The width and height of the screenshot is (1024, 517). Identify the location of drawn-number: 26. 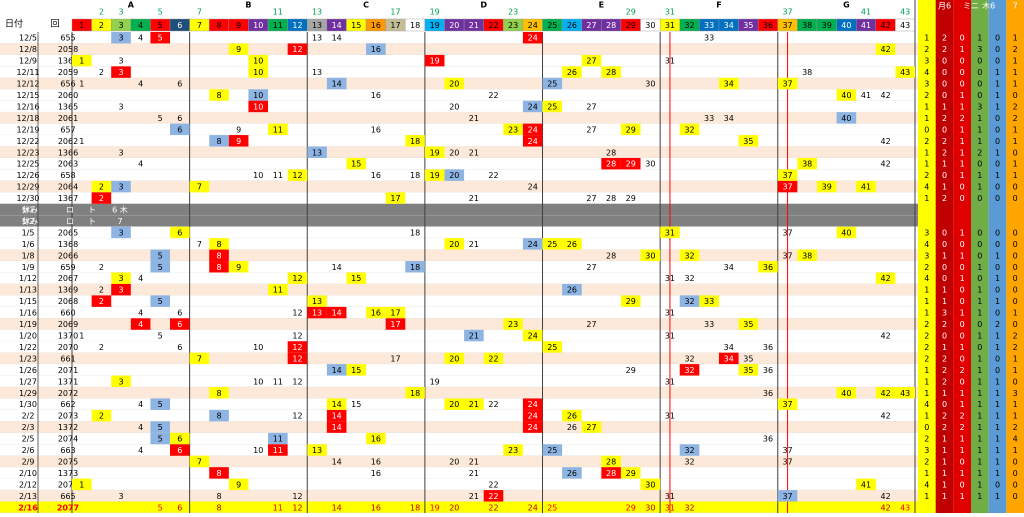
(572, 427).